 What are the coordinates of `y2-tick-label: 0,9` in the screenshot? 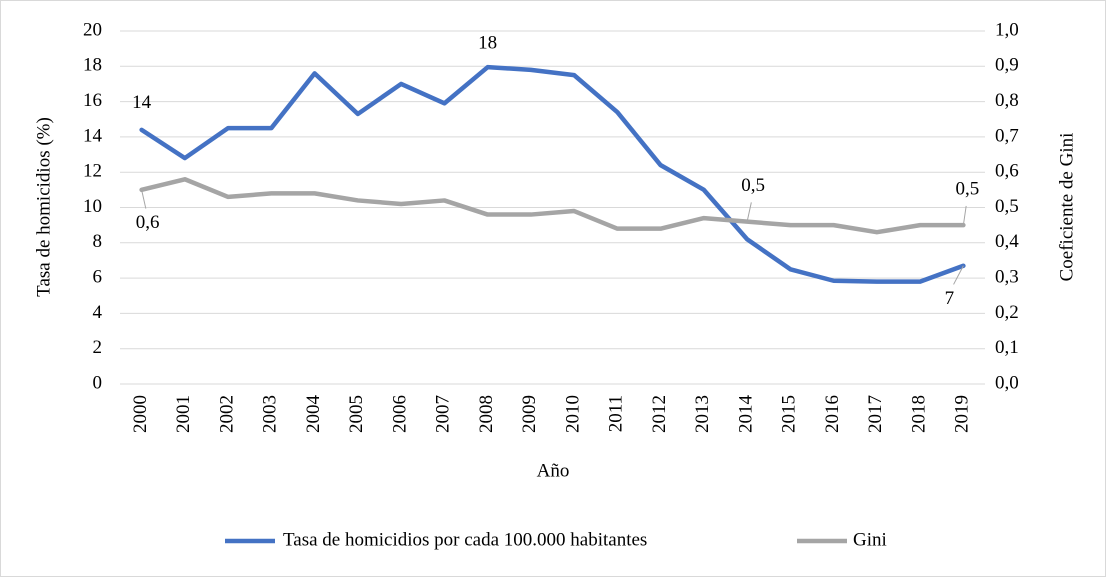 It's located at (1007, 65).